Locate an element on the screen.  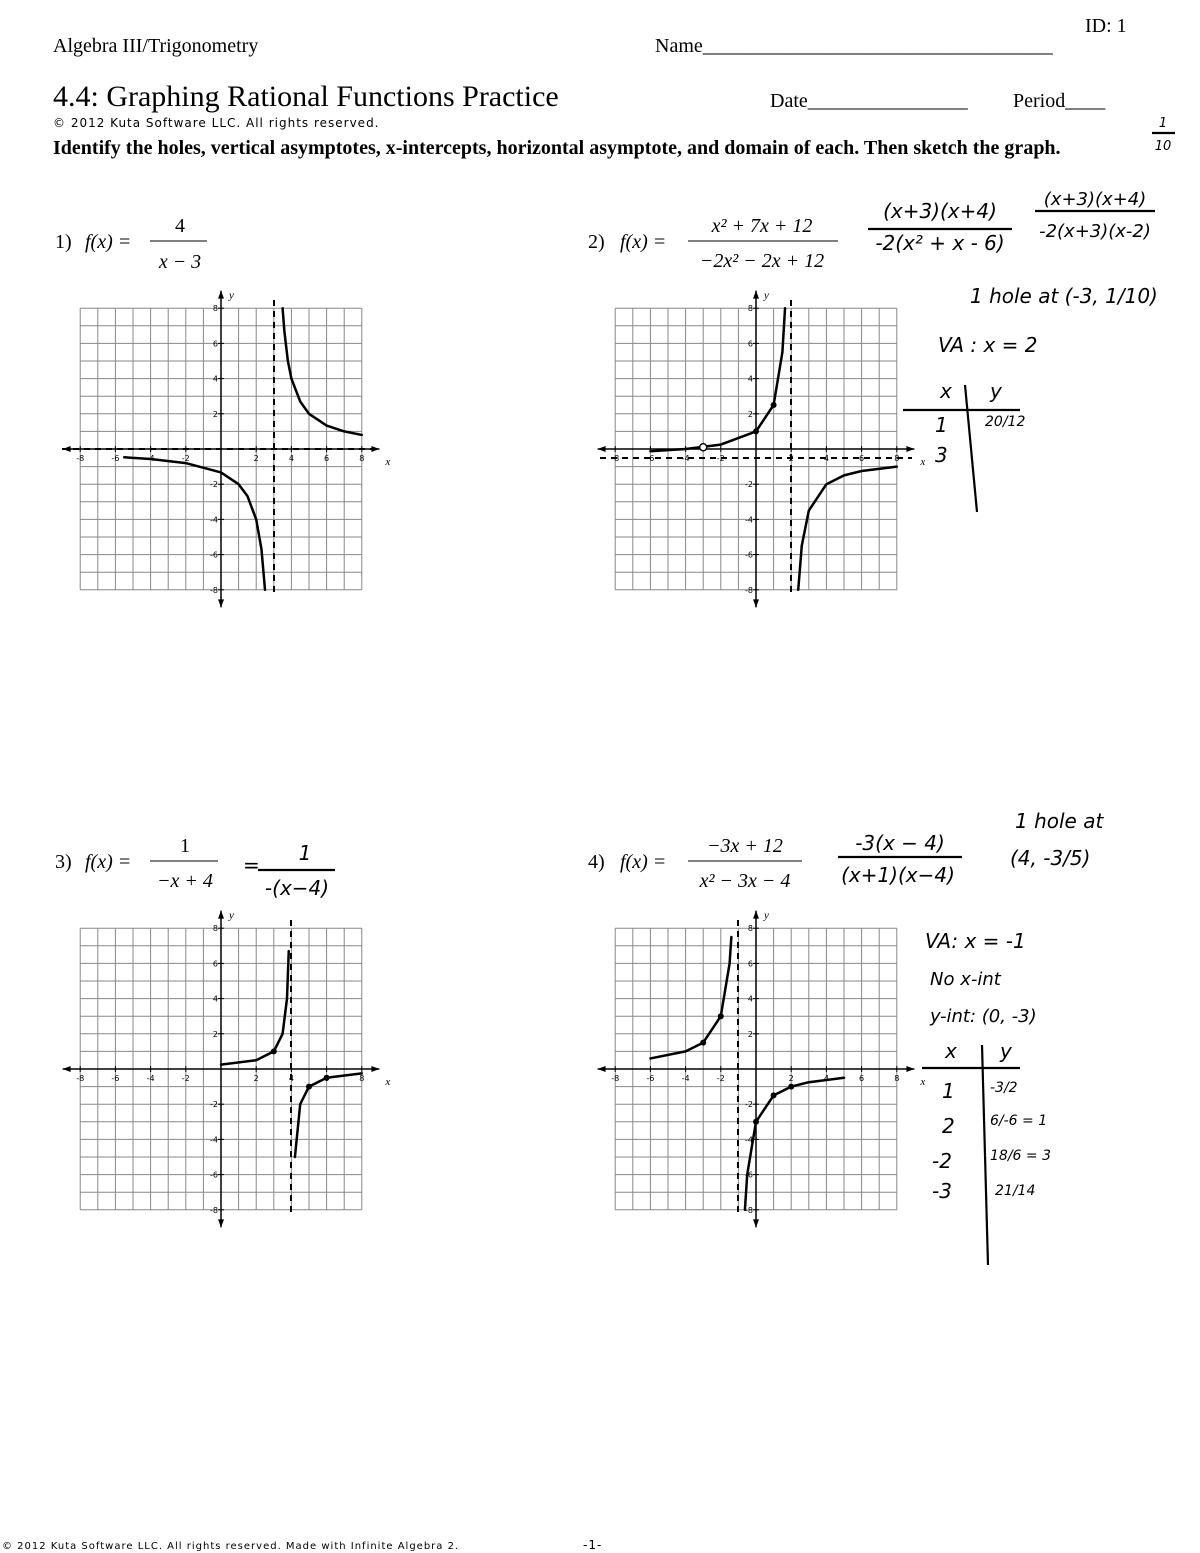
table-cell: 20/12 is located at coordinates (1005, 422).